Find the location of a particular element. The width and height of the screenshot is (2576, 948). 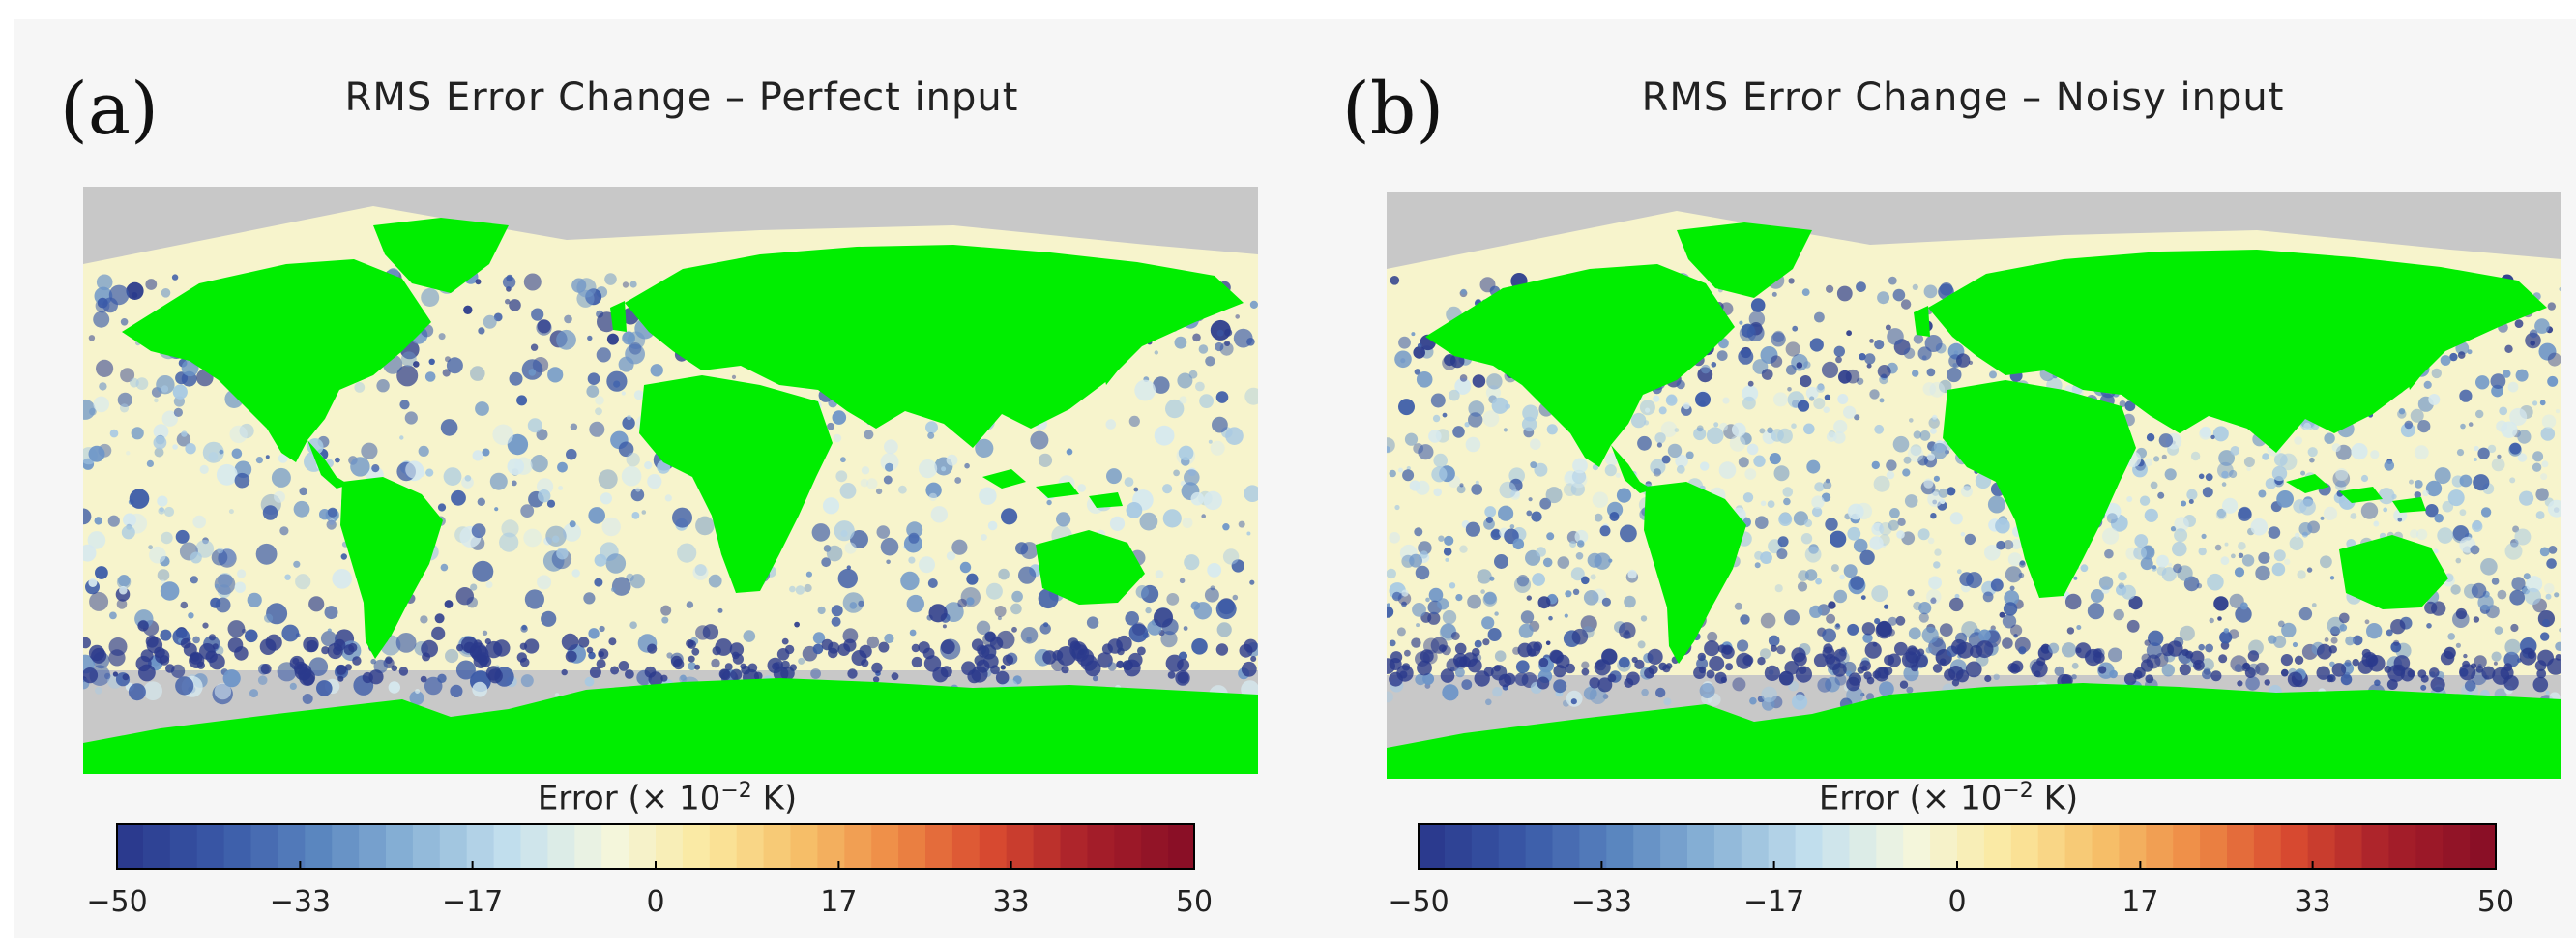

panel-letter: (b) is located at coordinates (1393, 109).